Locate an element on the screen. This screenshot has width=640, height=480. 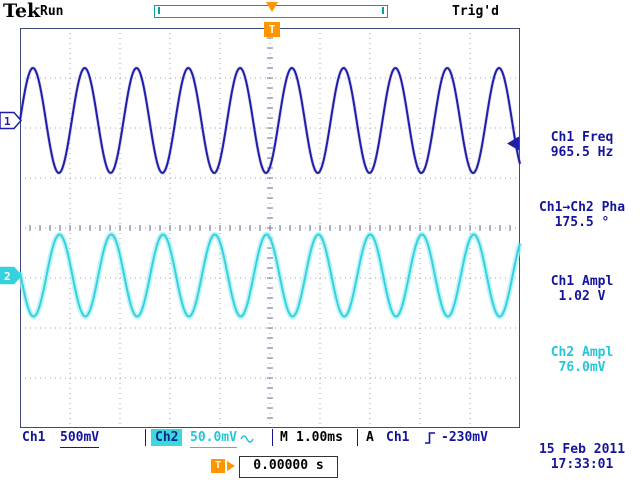
measurement-value: 965.5 Hz is located at coordinates (582, 152).